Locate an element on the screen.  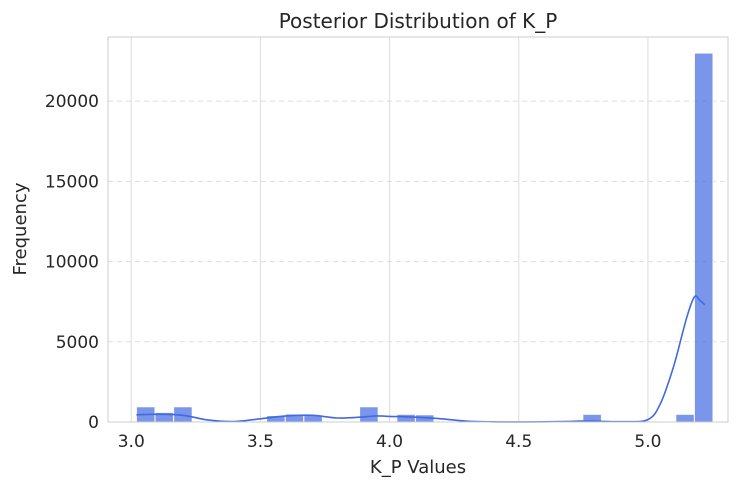
y-tick-label-0: 0 is located at coordinates (93, 423).